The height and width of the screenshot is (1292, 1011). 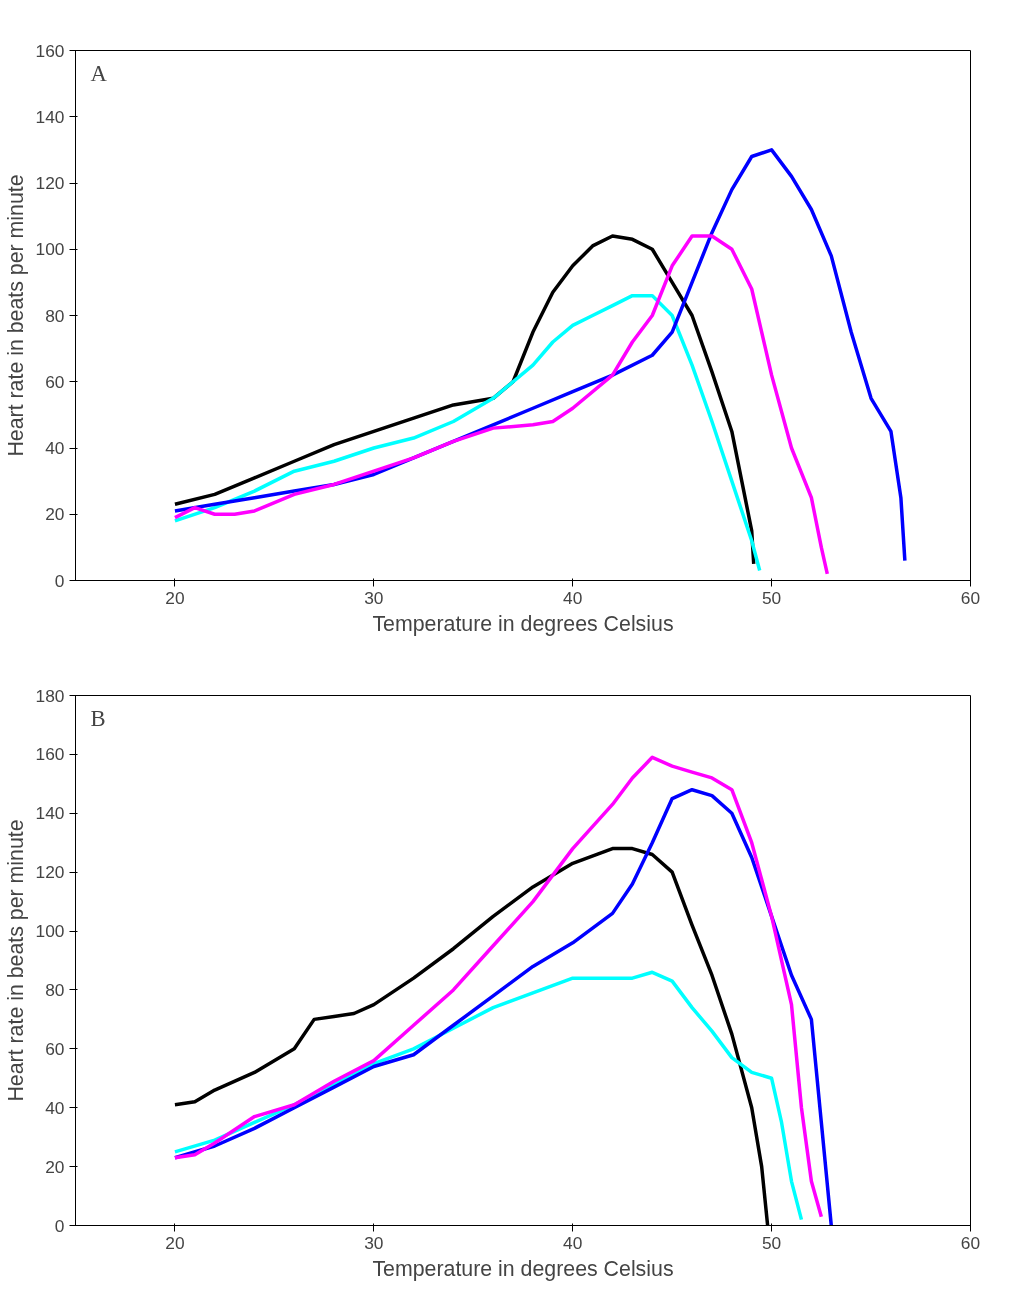 What do you see at coordinates (50, 695) in the screenshot?
I see `y-tick-label: 180` at bounding box center [50, 695].